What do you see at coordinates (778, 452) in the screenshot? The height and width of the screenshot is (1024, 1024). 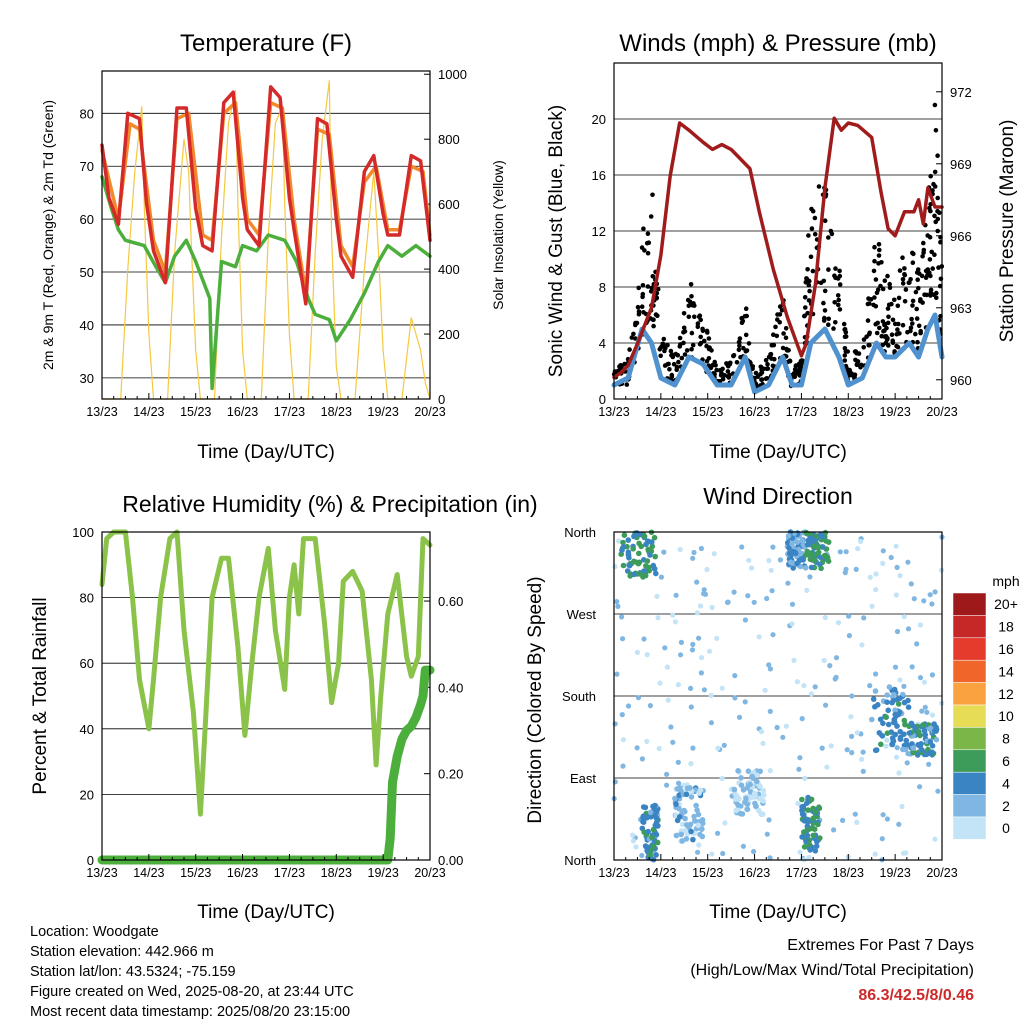 I see `wind-x-axis-label: Time (Day/UTC)` at bounding box center [778, 452].